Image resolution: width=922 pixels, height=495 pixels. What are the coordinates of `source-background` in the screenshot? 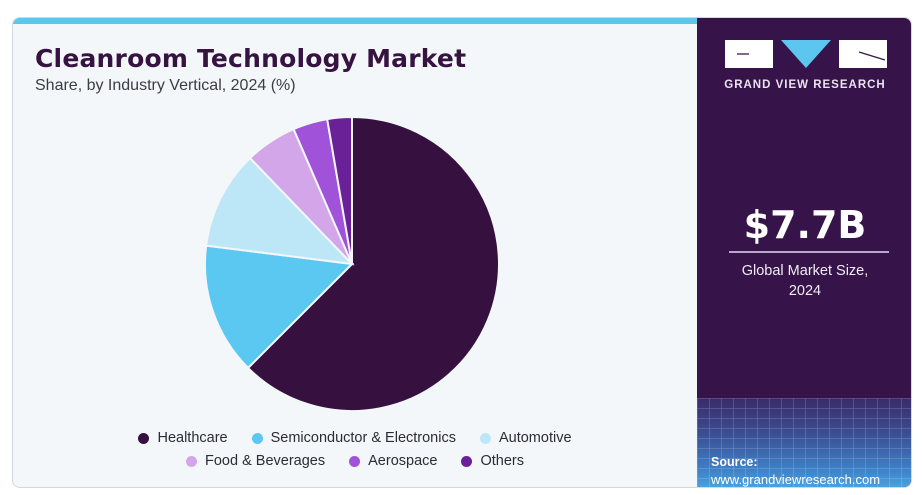 It's located at (804, 442).